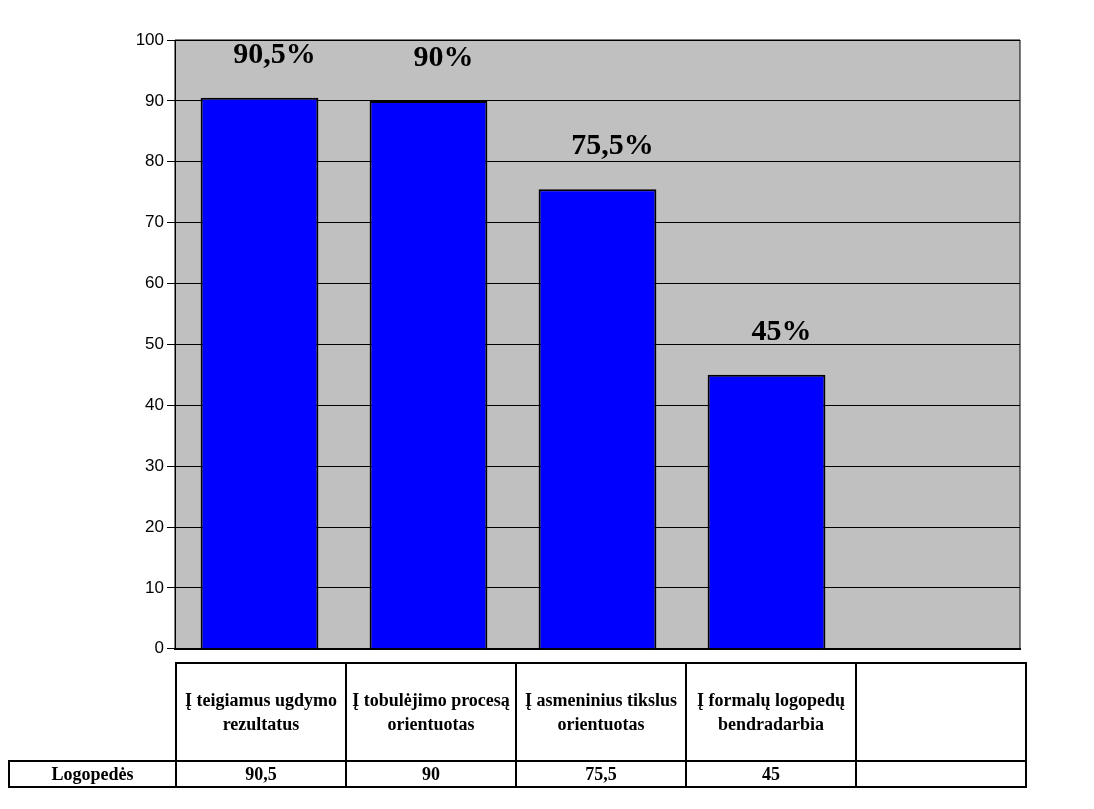 The width and height of the screenshot is (1094, 809). Describe the element at coordinates (154, 404) in the screenshot. I see `y-tick-label: 40` at that location.